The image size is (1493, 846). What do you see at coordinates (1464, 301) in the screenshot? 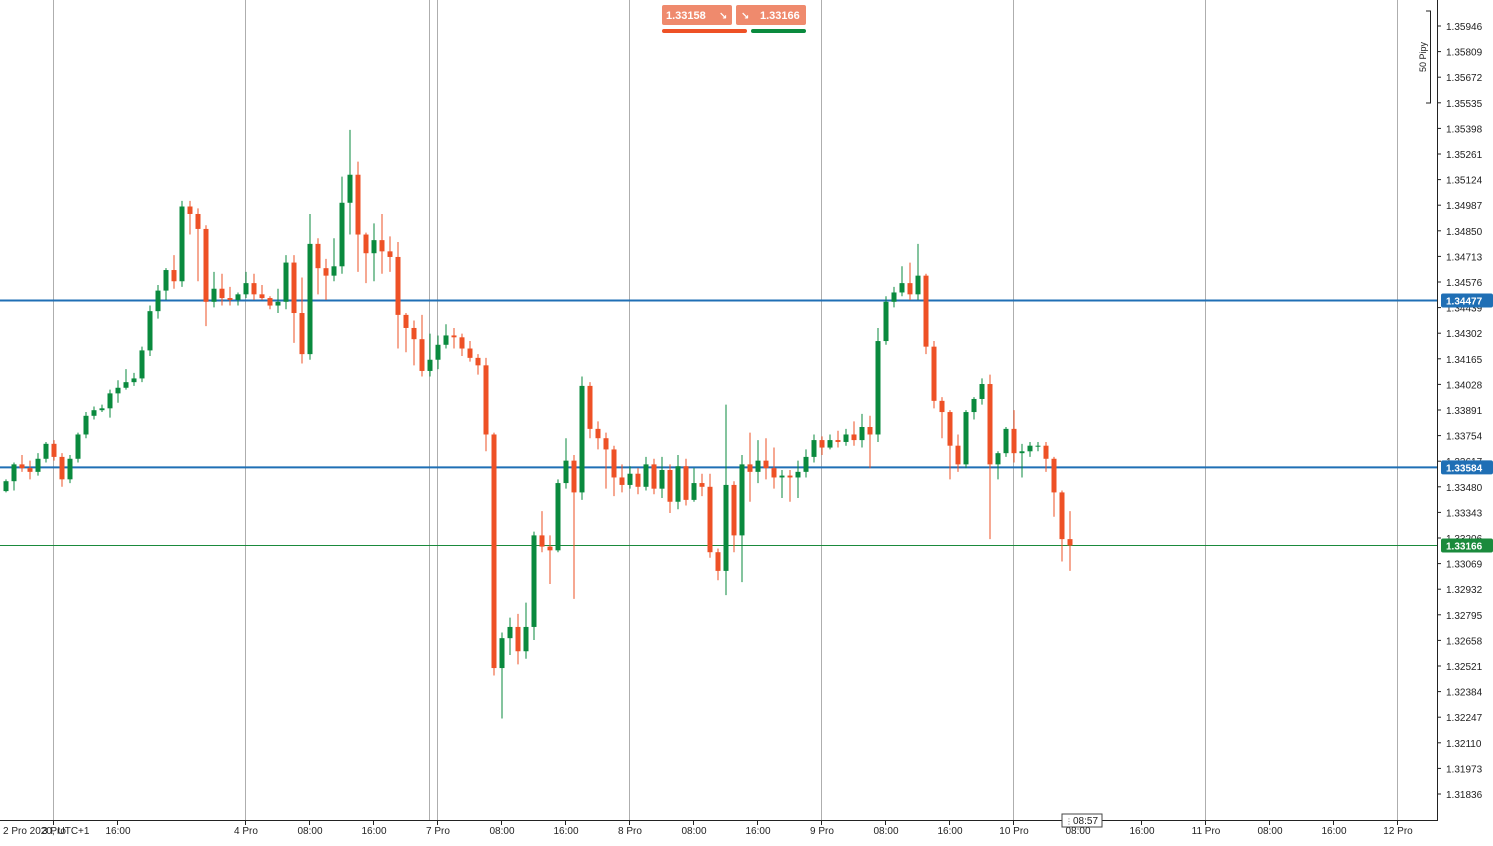
I see `price-level-tag-label: 1.34477` at bounding box center [1464, 301].